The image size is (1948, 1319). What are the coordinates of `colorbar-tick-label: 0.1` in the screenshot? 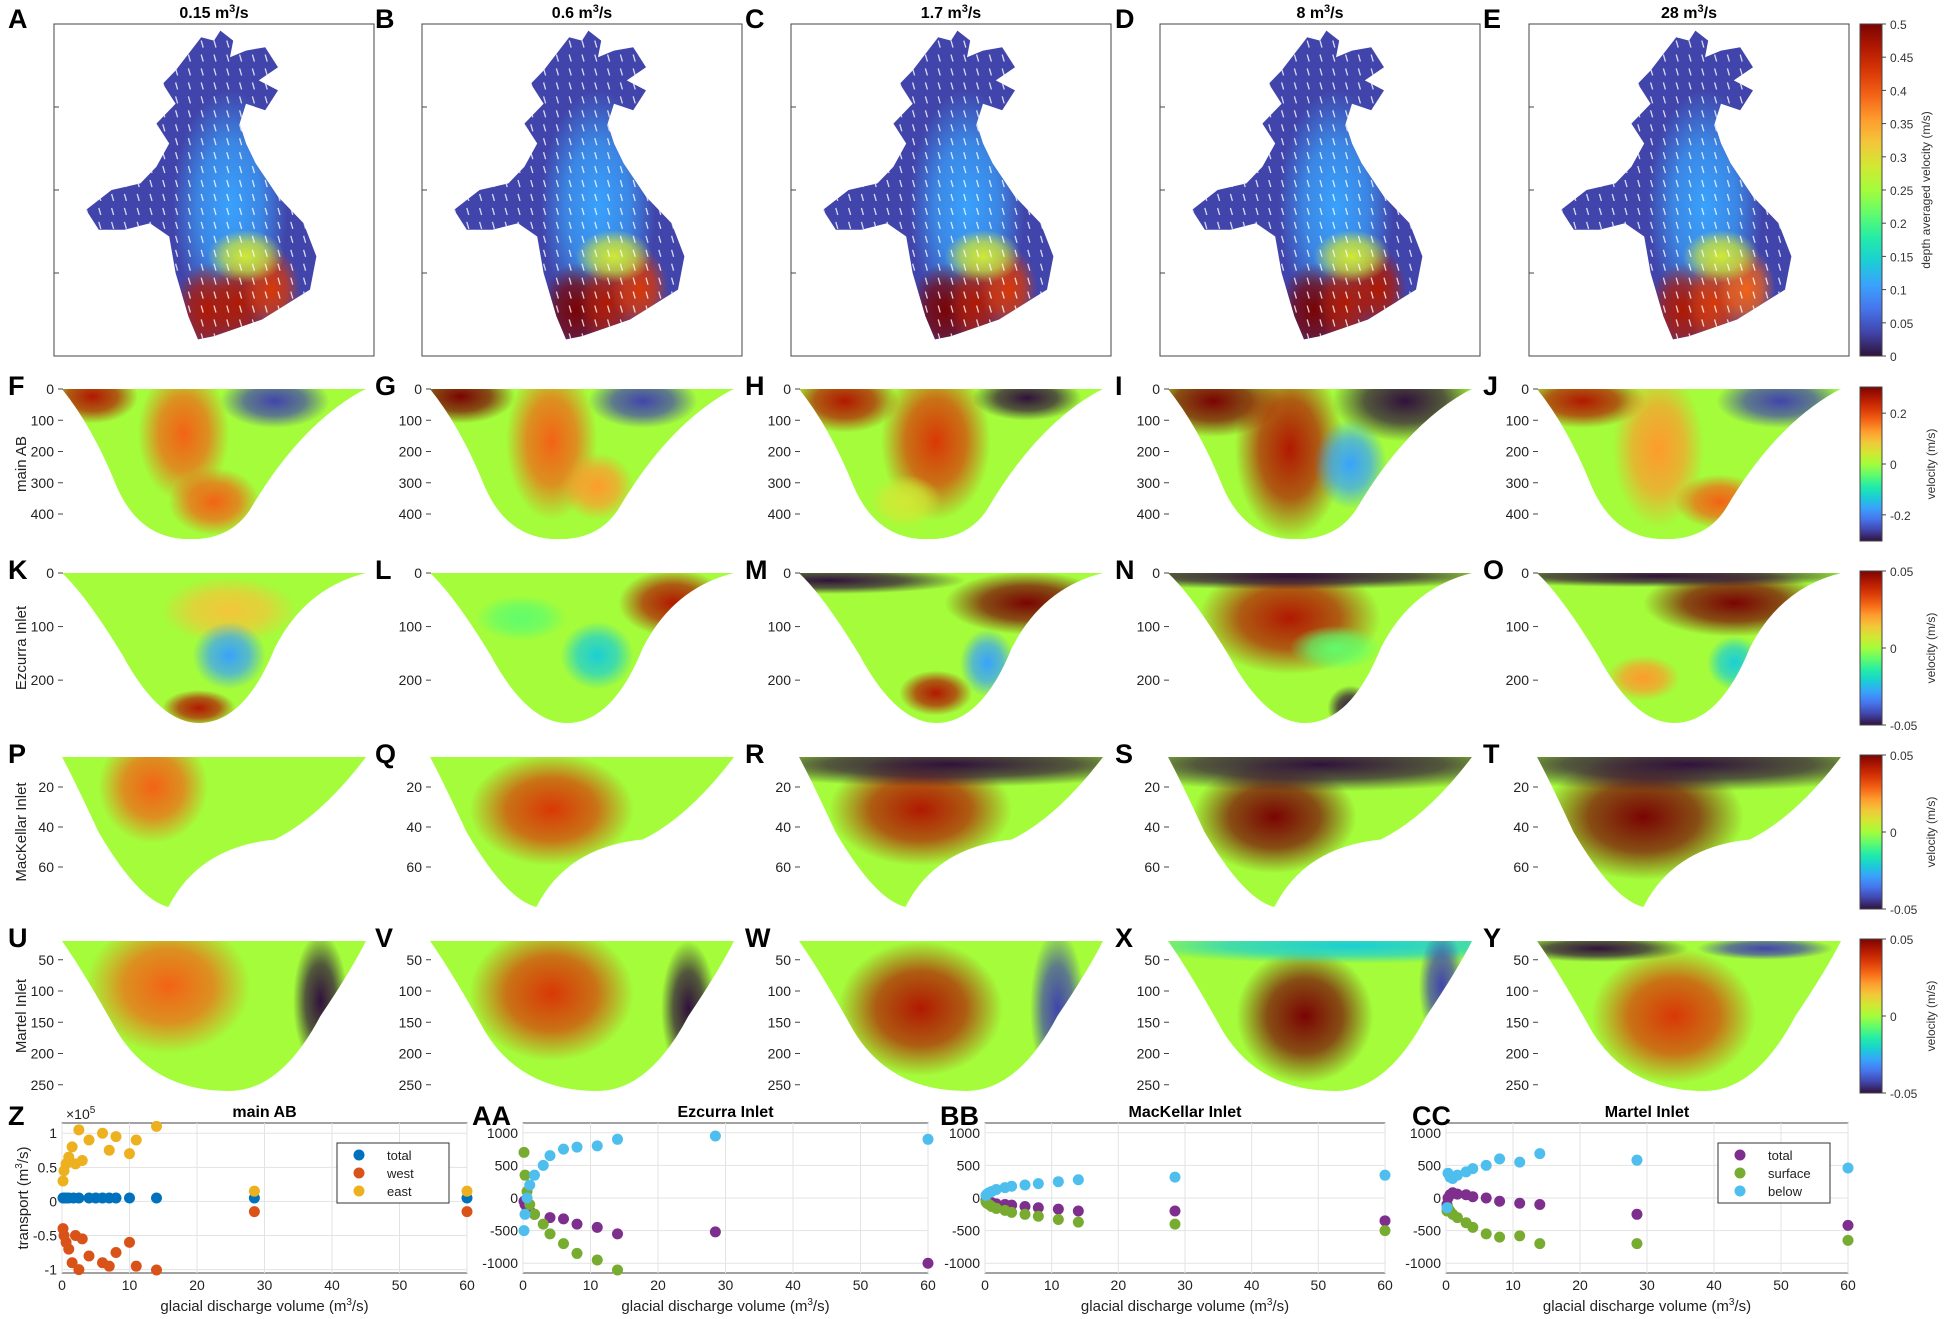 It's located at (1898, 291).